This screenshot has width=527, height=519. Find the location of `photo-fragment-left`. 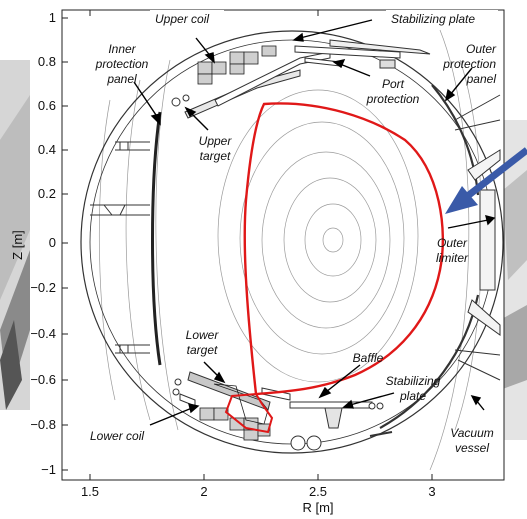

photo-fragment-left is located at coordinates (15, 235).